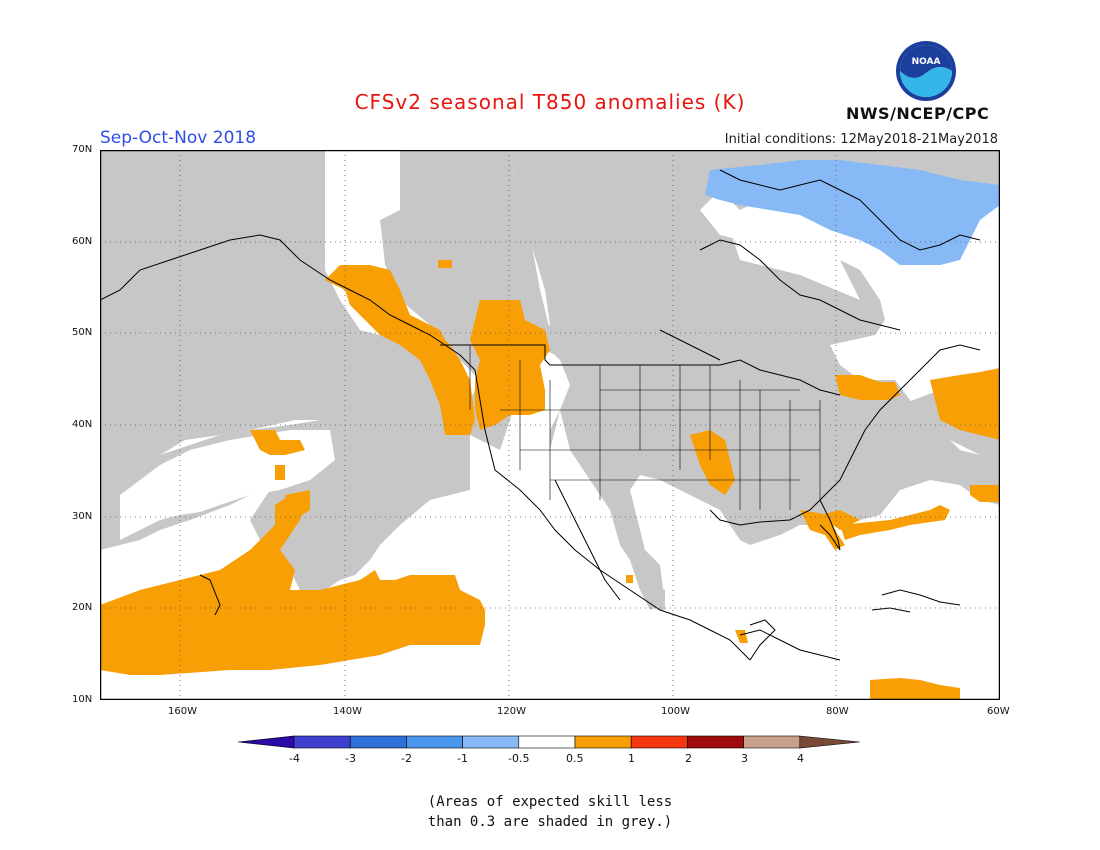 This screenshot has height=850, width=1100. What do you see at coordinates (631, 758) in the screenshot?
I see `colorbar-label: 1` at bounding box center [631, 758].